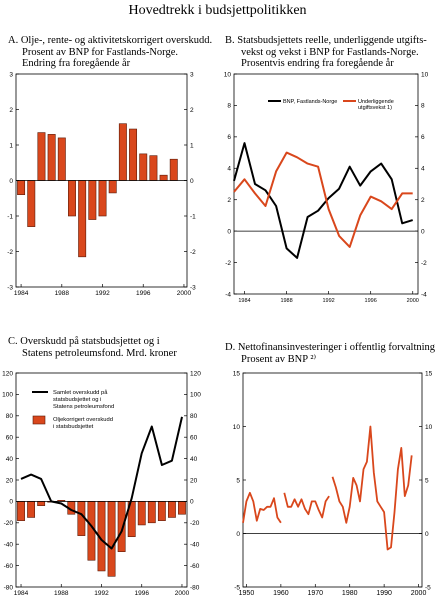 The height and width of the screenshot is (603, 435). What do you see at coordinates (192, 74) in the screenshot?
I see `panel-a-y-tick-label-right: 3` at bounding box center [192, 74].